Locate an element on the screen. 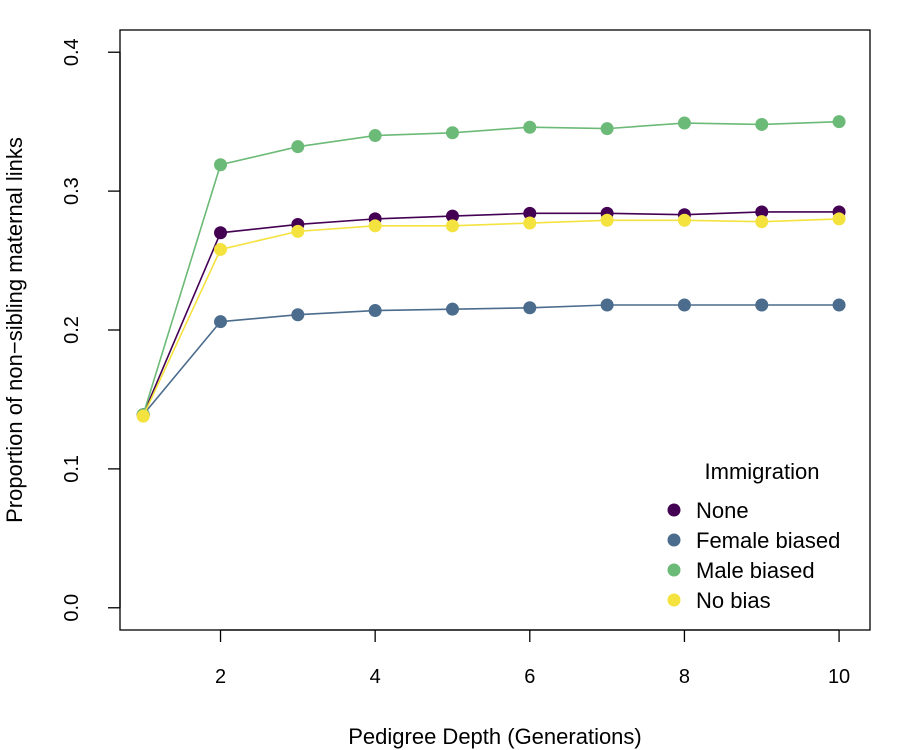 This screenshot has width=900, height=750. x-tick-label: 4 is located at coordinates (375, 677).